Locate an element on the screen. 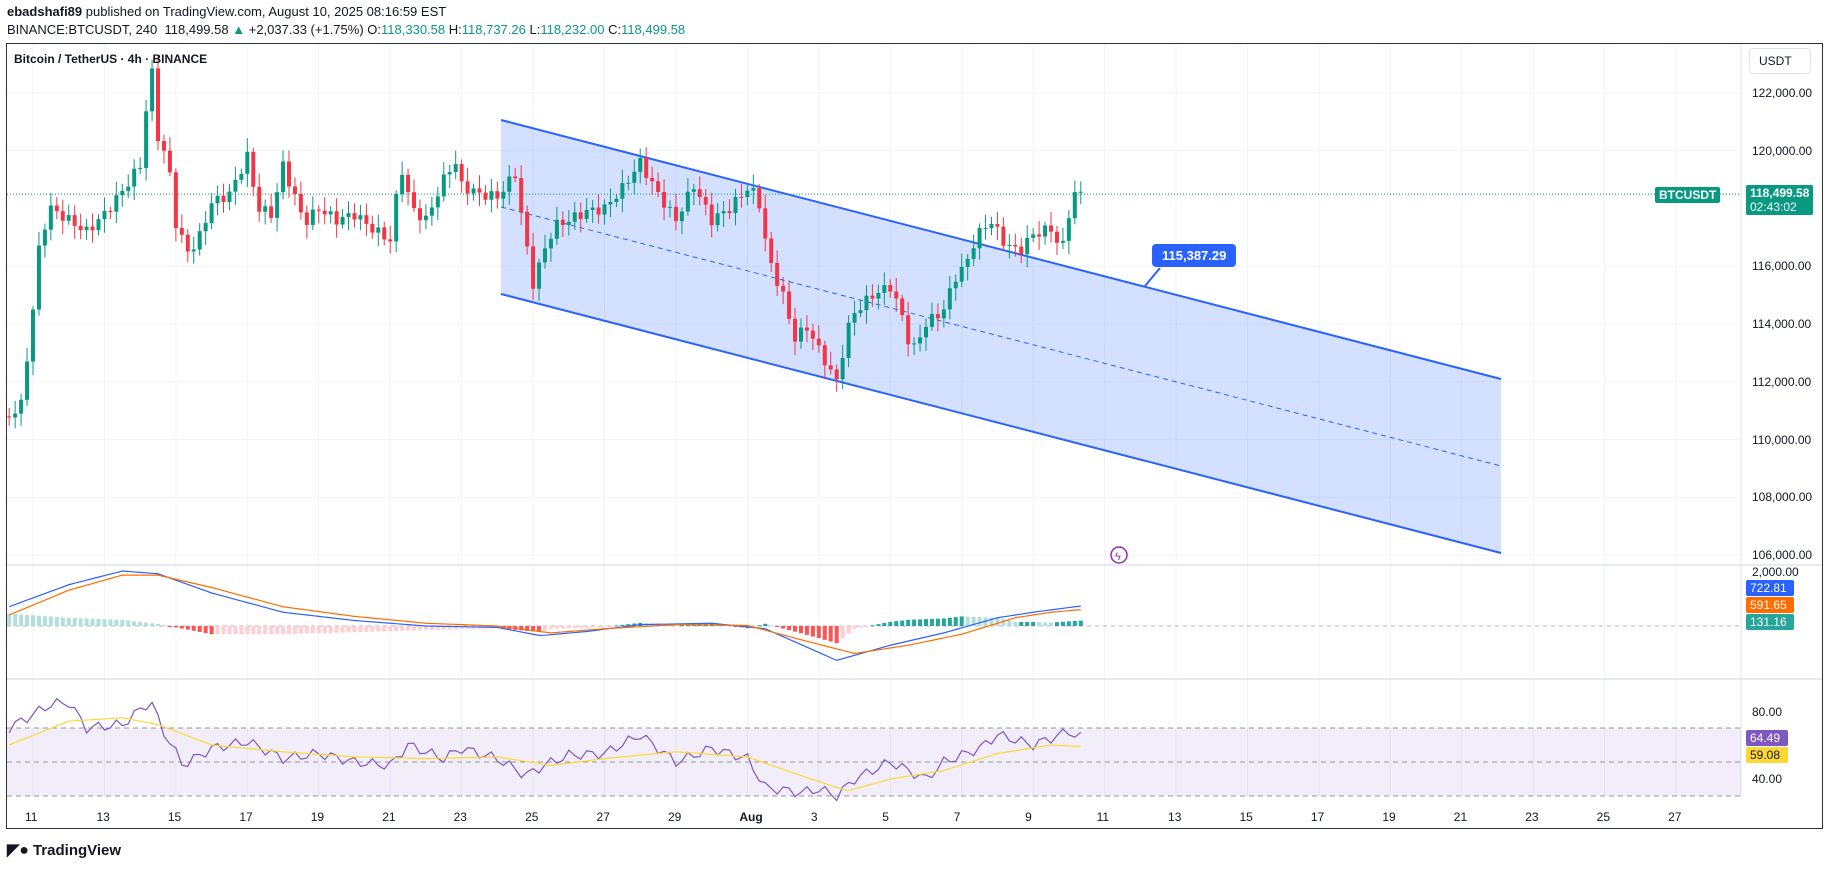  rsi-axis-40: 40.00 is located at coordinates (1767, 779).